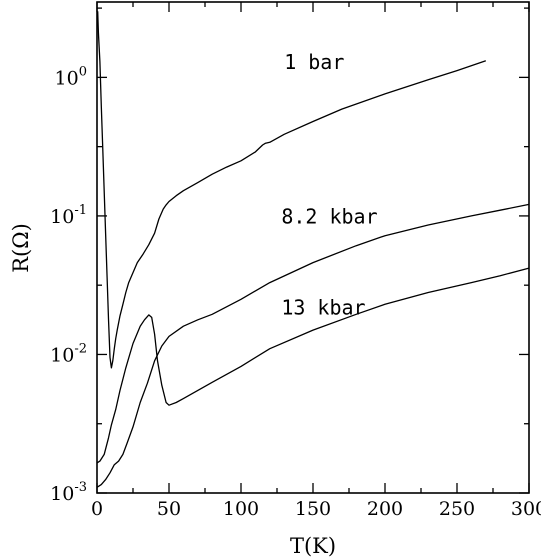  I want to click on x-tick-label: 150, so click(313, 509).